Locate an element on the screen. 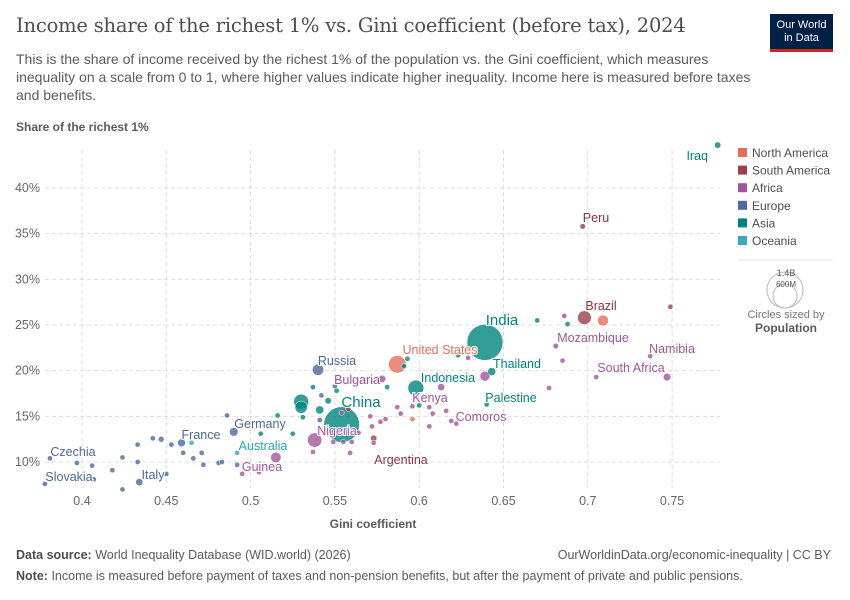 The height and width of the screenshot is (600, 850). legend-label: Asia is located at coordinates (764, 223).